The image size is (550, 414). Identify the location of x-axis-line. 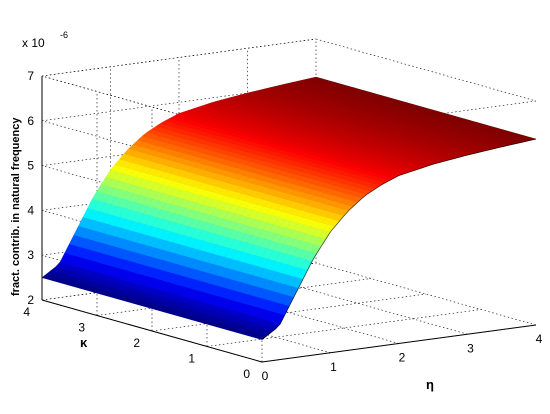
(399, 343).